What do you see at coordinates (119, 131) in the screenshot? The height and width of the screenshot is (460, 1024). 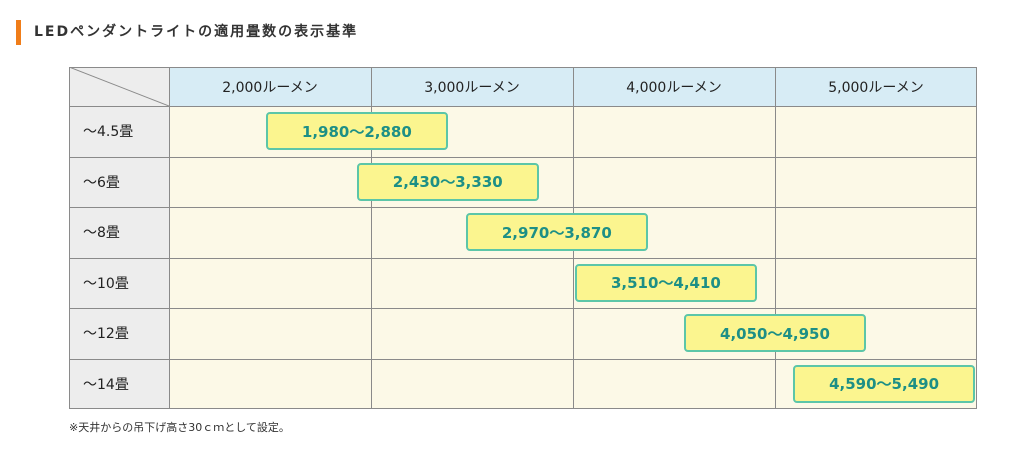 I see `row-header-4-5: ～4.5畳` at bounding box center [119, 131].